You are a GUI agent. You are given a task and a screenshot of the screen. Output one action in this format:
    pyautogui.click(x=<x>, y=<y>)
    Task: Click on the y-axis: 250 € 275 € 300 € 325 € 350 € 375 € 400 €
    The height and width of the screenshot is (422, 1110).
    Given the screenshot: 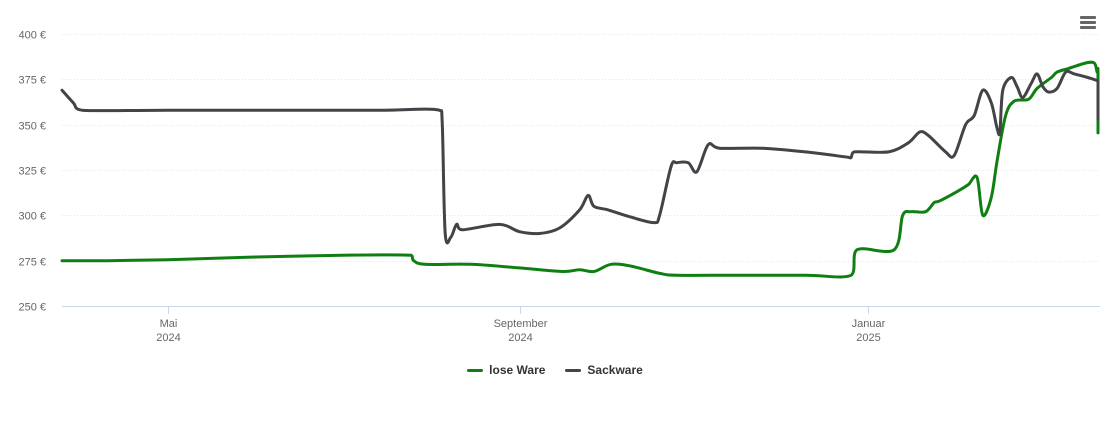 What is the action you would take?
    pyautogui.click(x=32, y=172)
    